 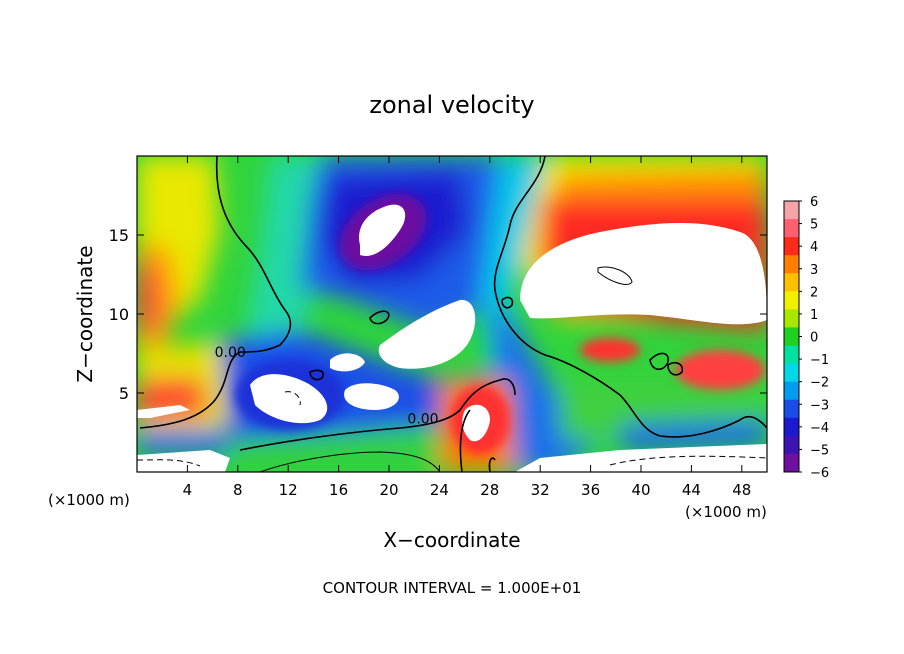 I want to click on region-left-red, so click(x=148, y=297).